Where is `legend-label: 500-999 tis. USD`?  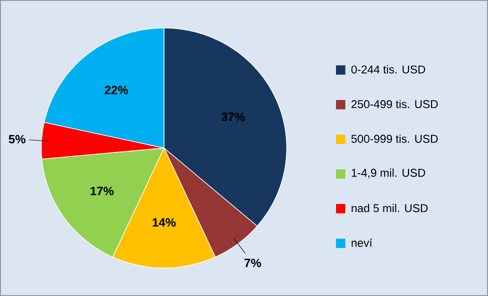
legend-label: 500-999 tis. USD is located at coordinates (394, 138).